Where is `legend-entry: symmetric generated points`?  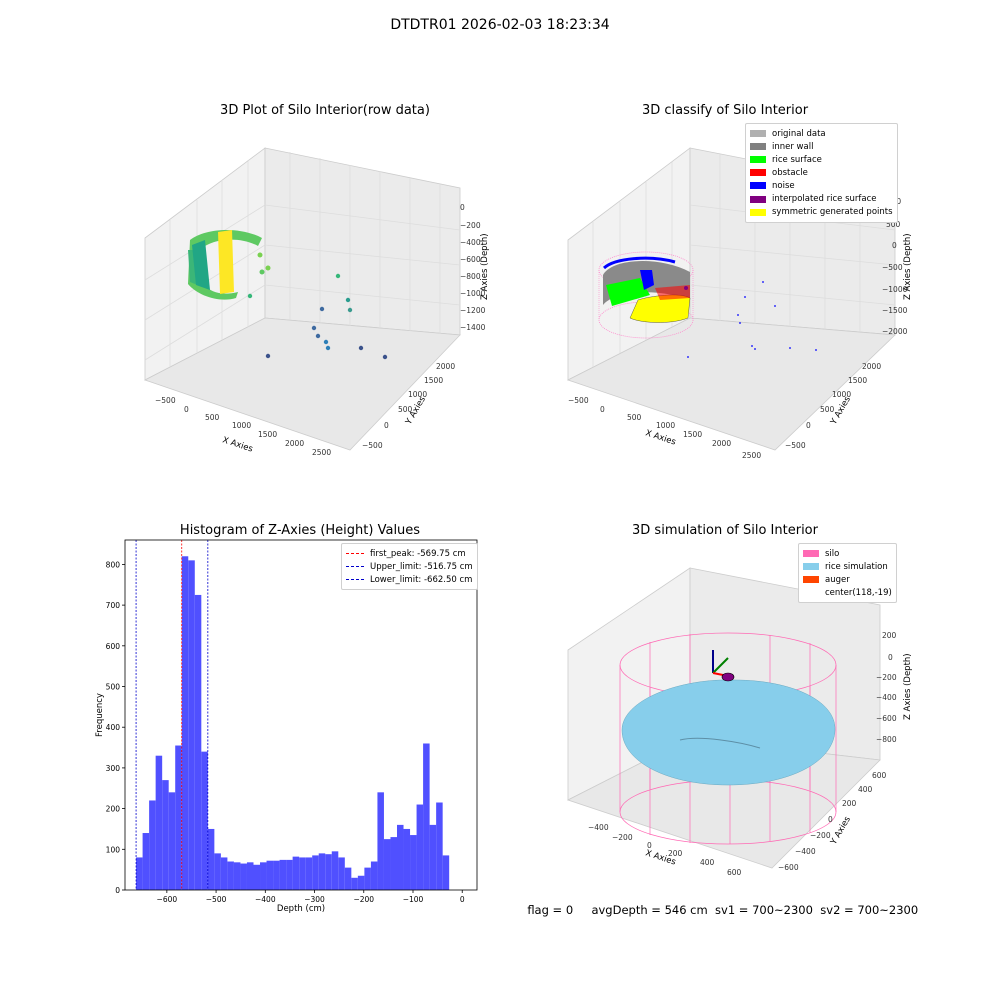 legend-entry: symmetric generated points is located at coordinates (821, 212).